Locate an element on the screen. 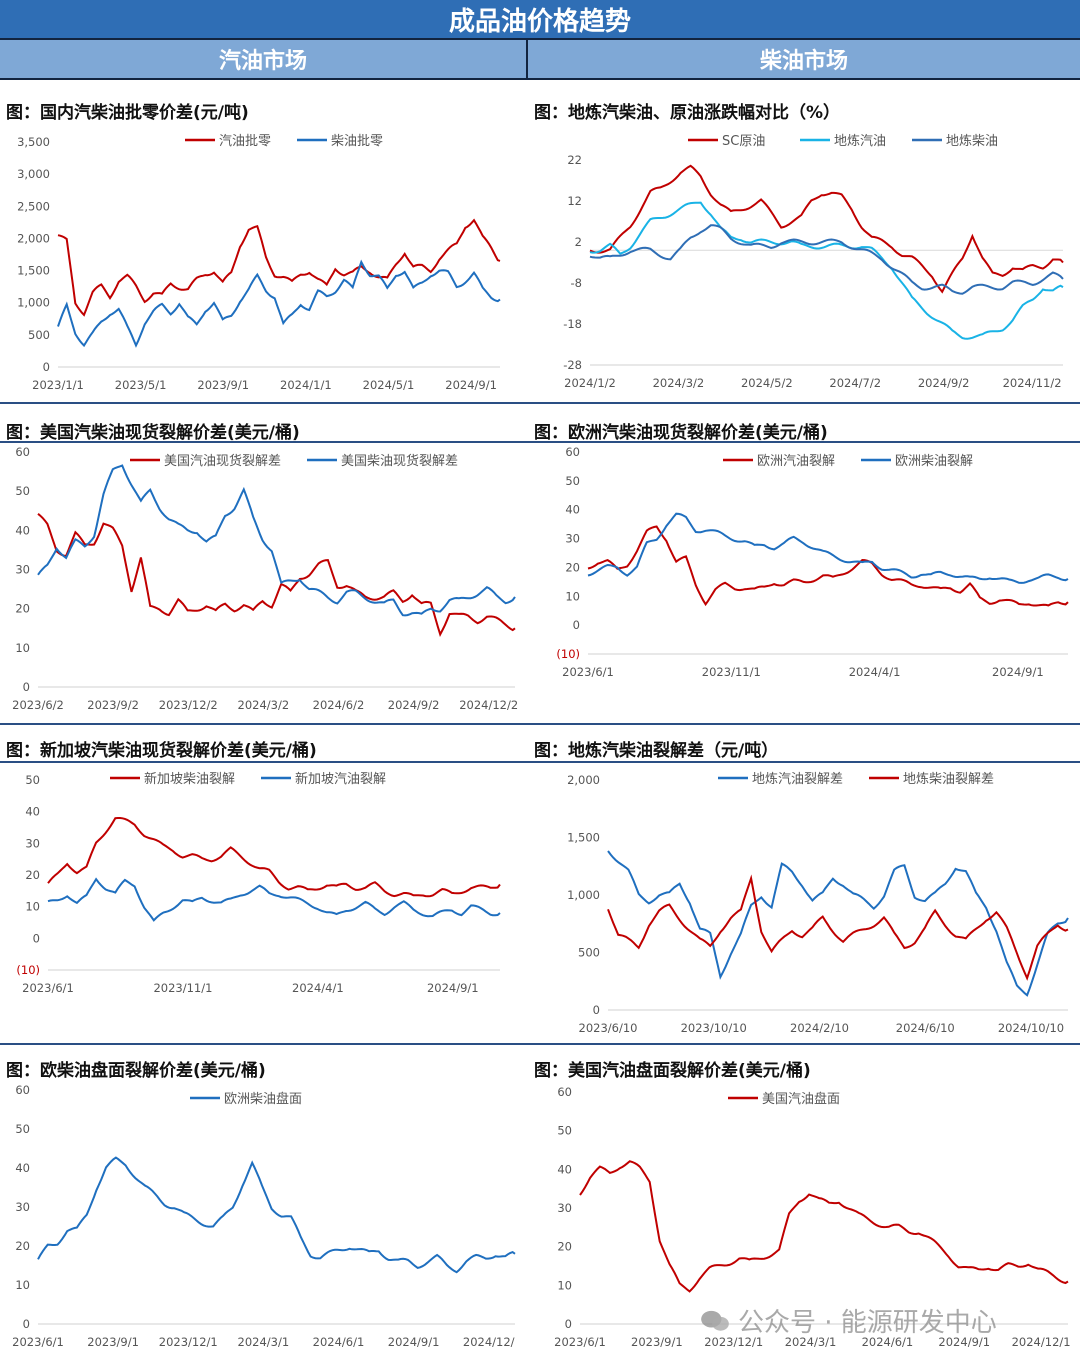 This screenshot has width=1080, height=1363. x-tick-label: 2023/6/10 is located at coordinates (608, 1028).